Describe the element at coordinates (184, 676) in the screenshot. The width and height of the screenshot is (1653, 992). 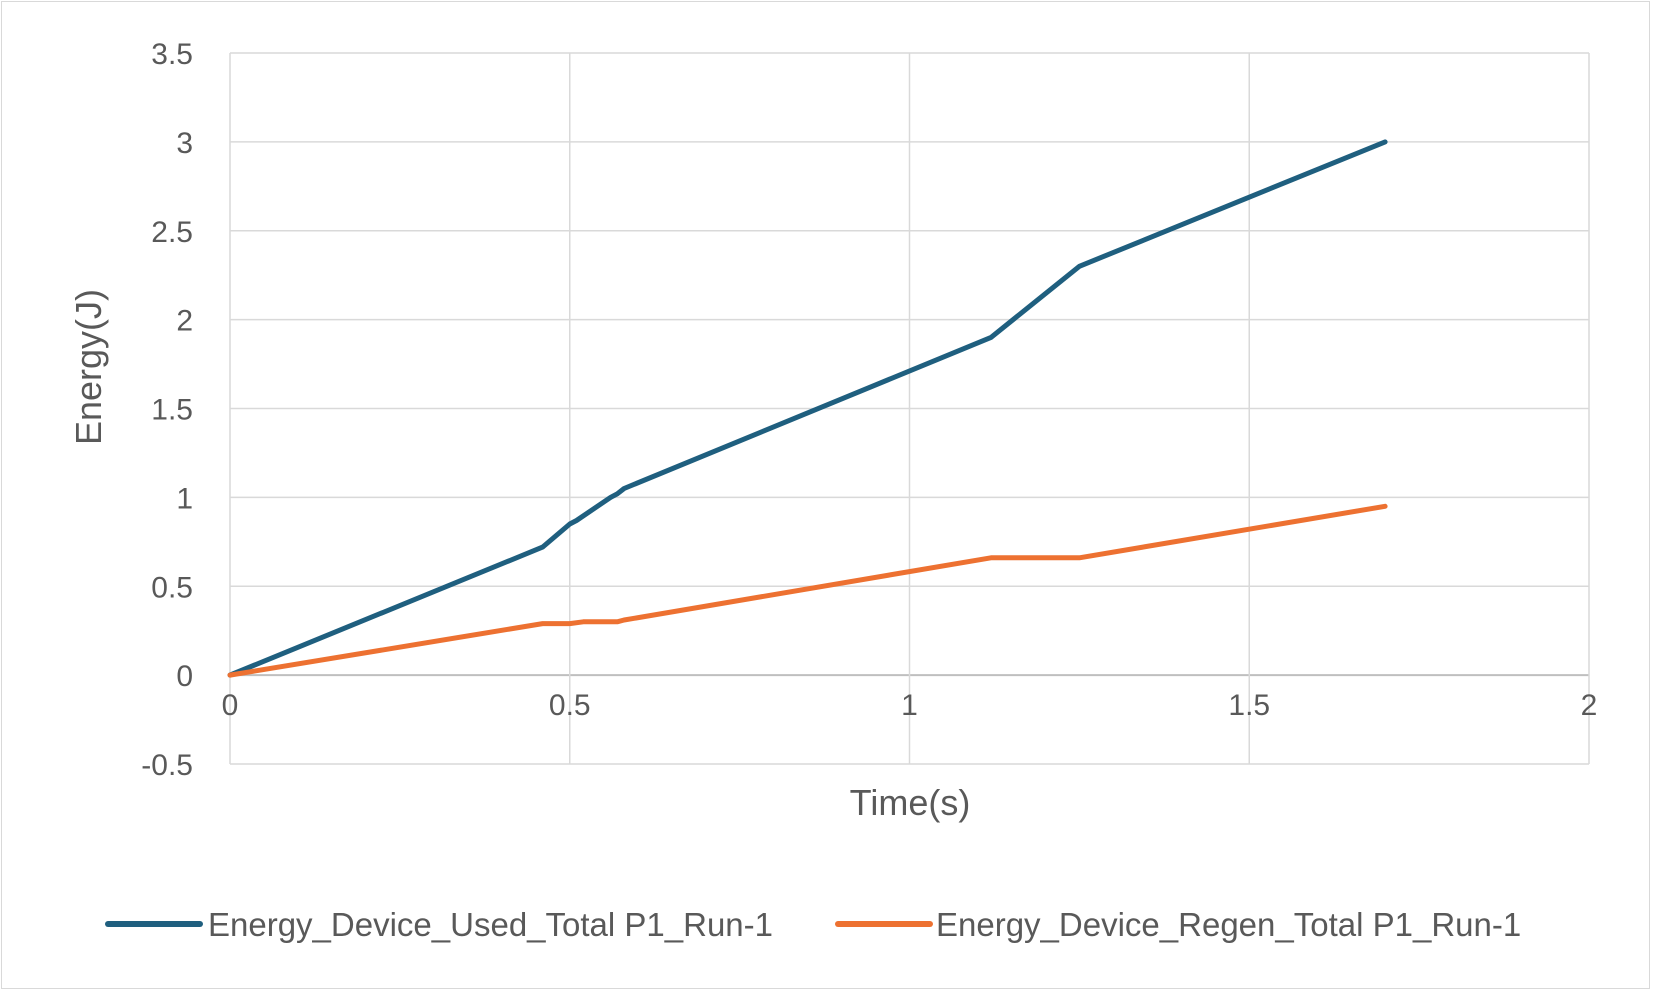
I see `y-tick-label: 0` at that location.